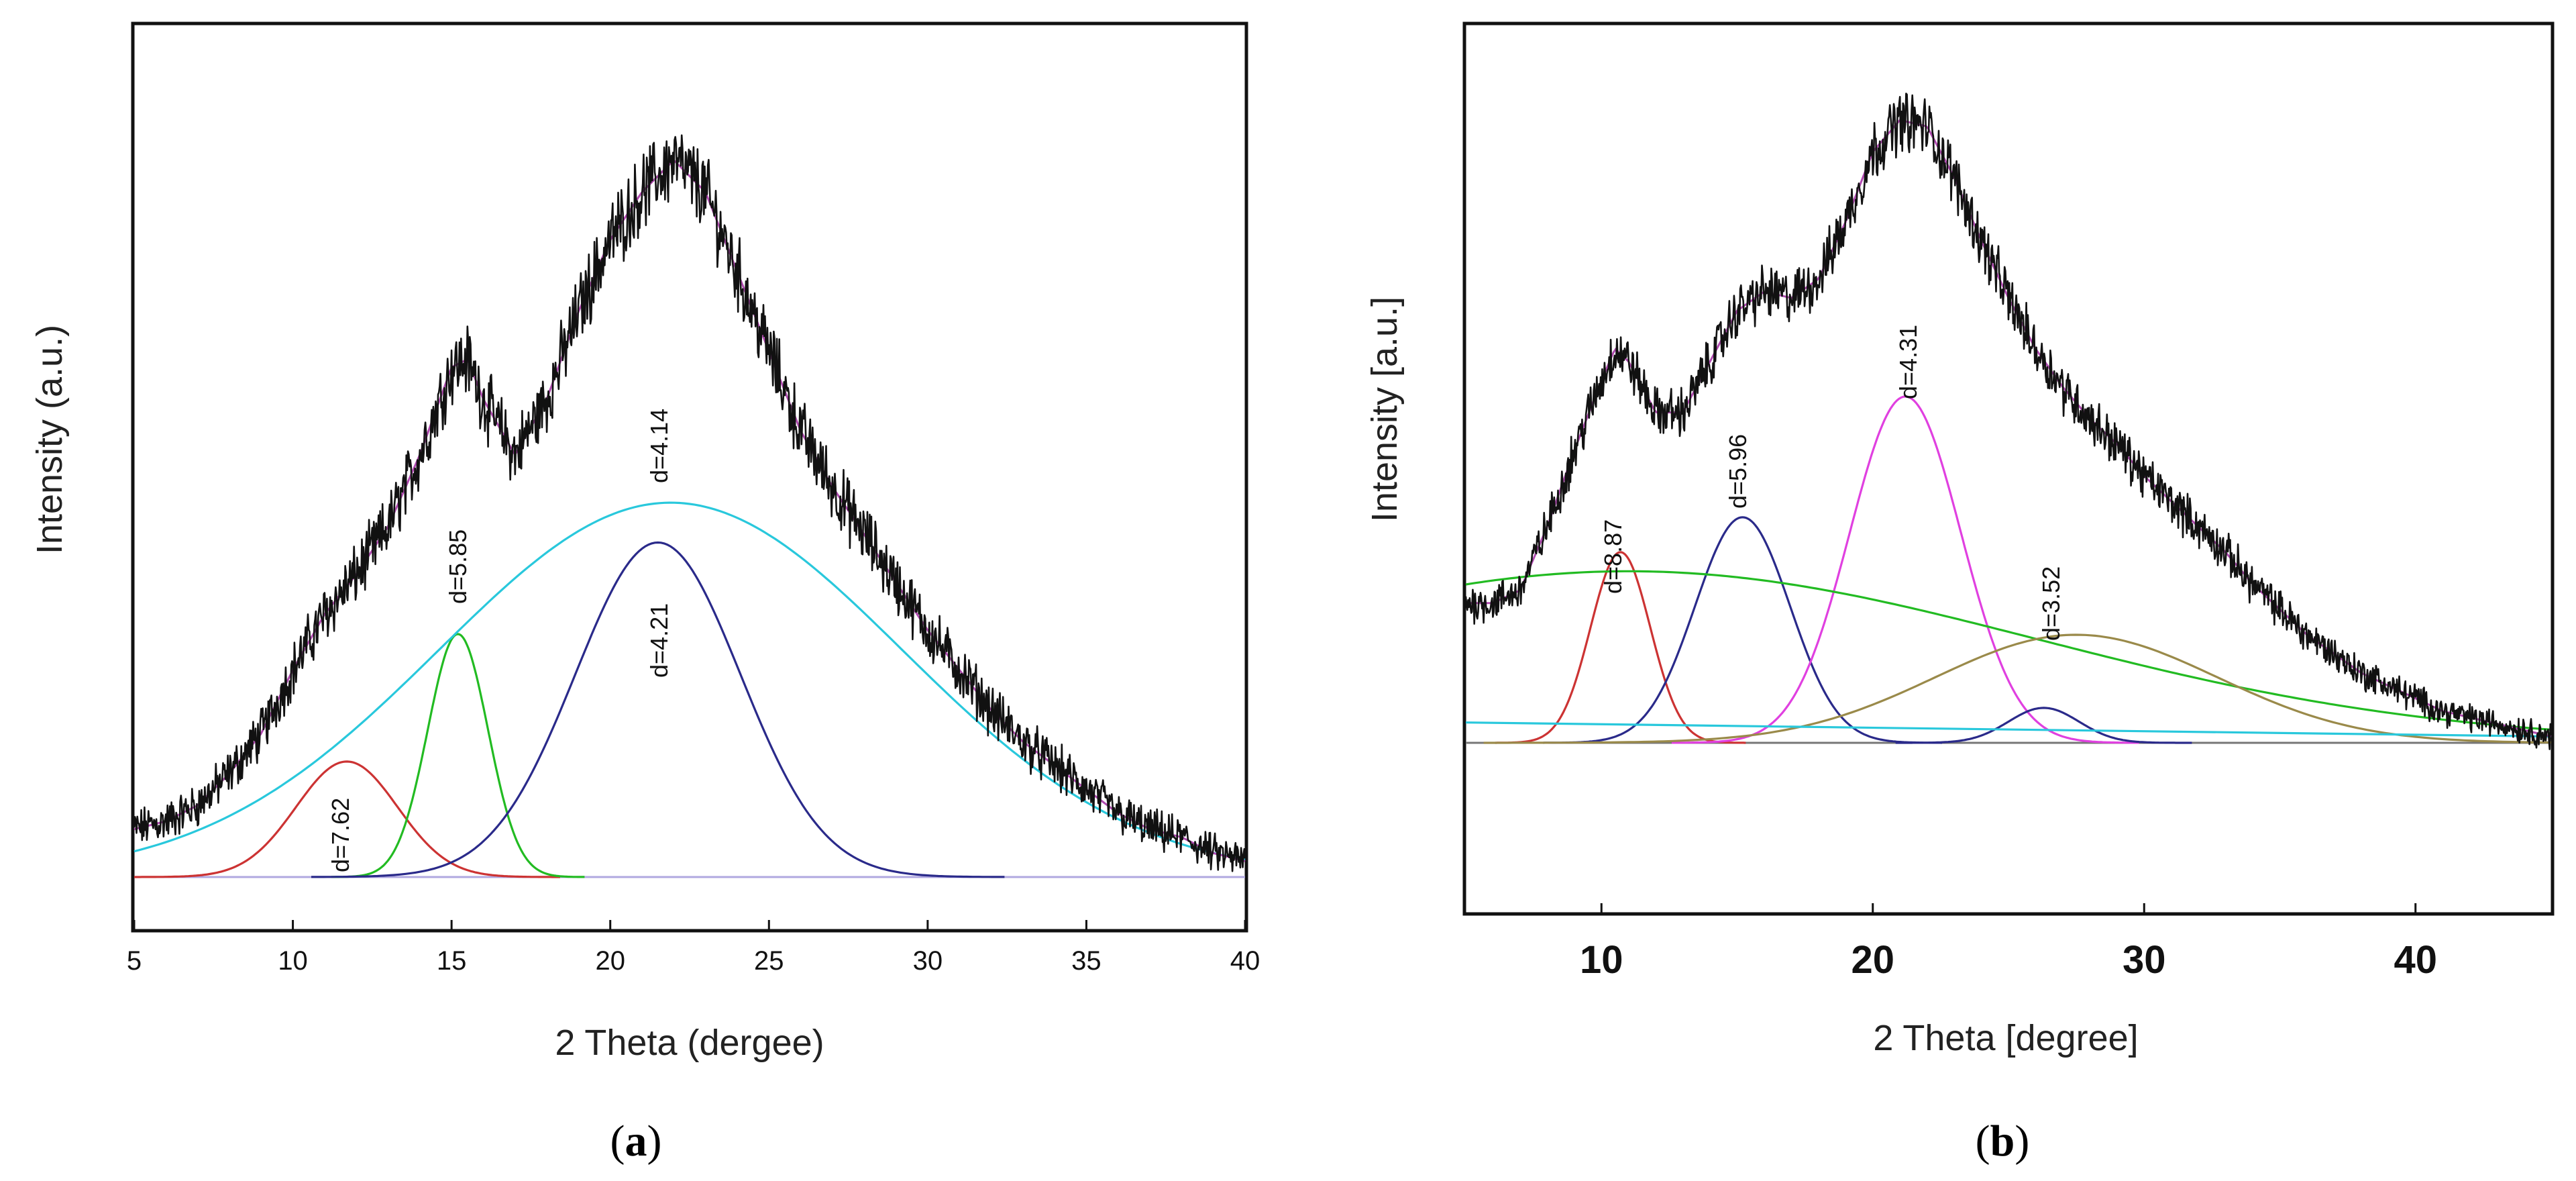  Describe the element at coordinates (1384, 410) in the screenshot. I see `chart-b-y-axis-title: Intensity [a.u.]` at that location.